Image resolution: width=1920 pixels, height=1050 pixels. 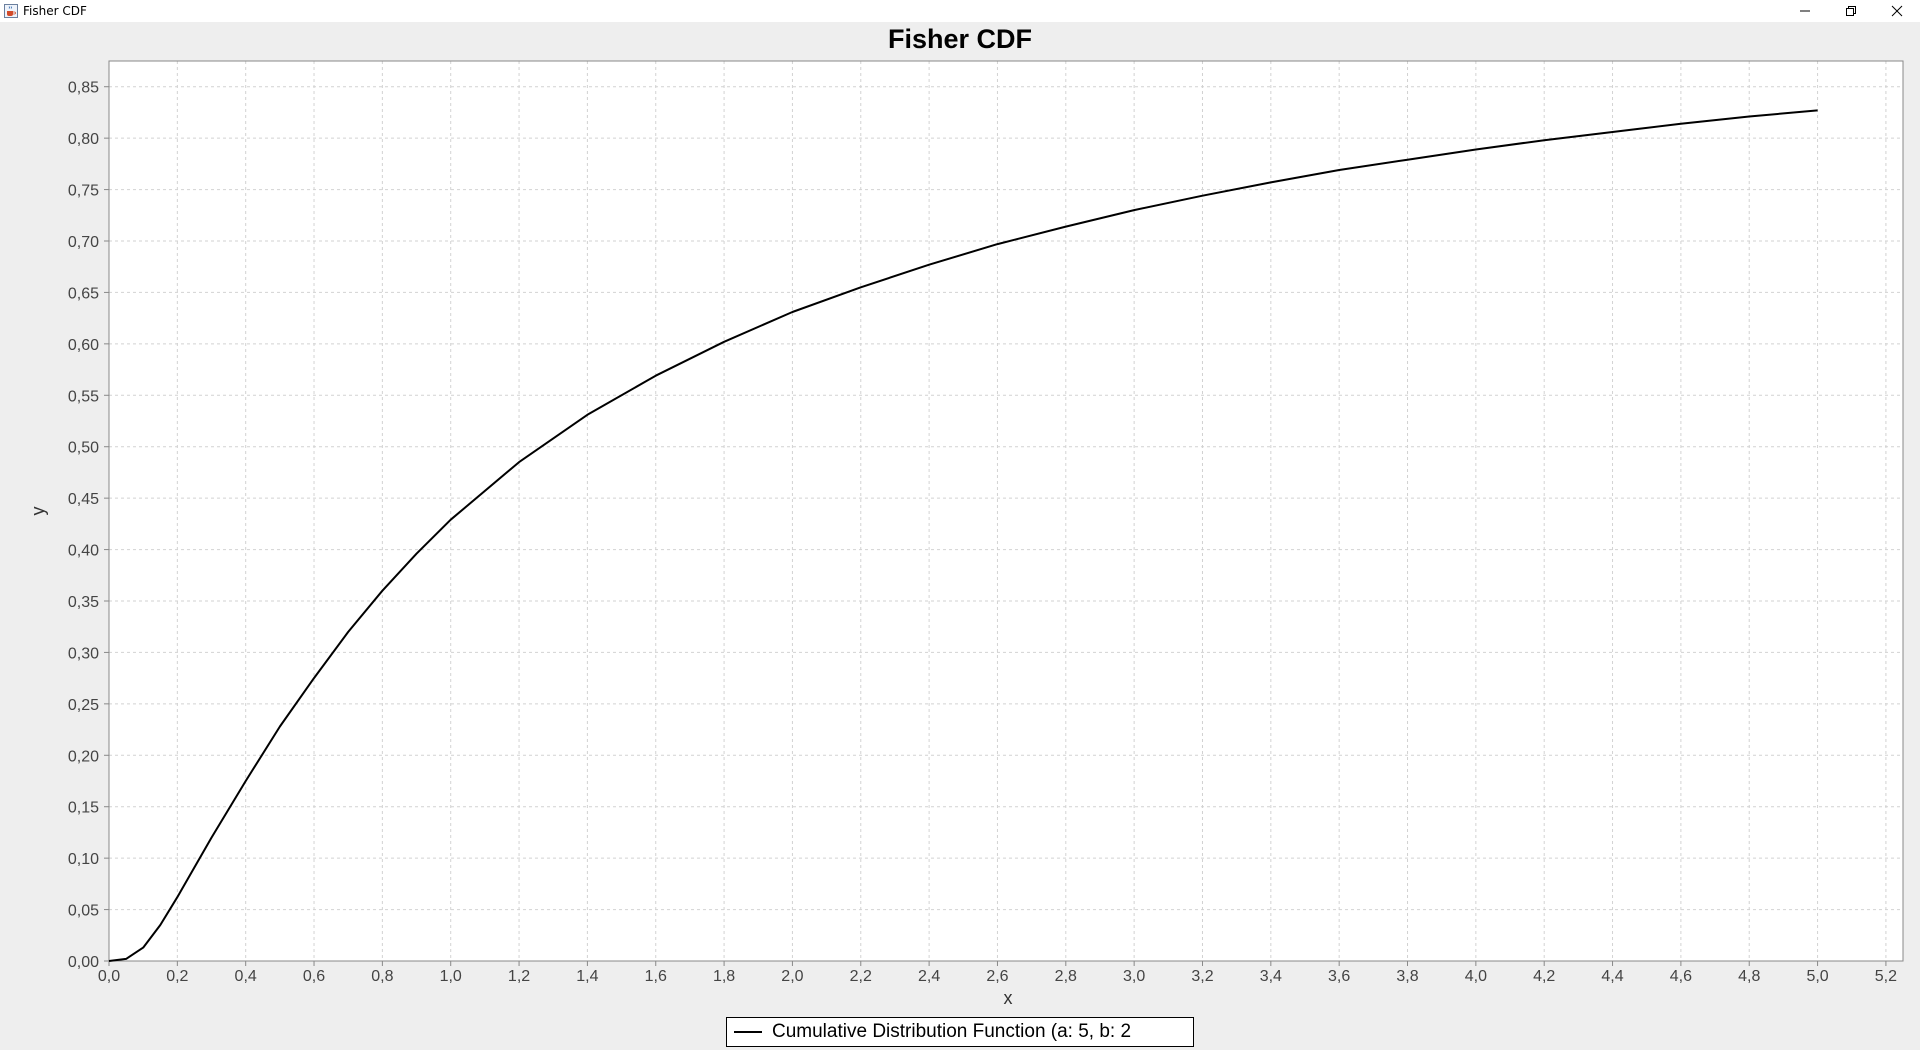 I want to click on x-tick-label: 0,4, so click(x=246, y=976).